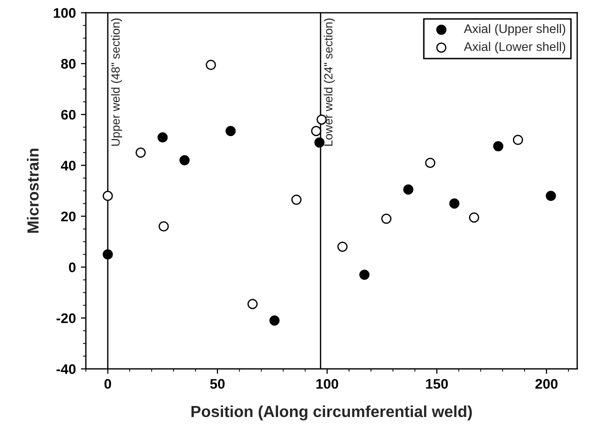  I want to click on y-tick-label: 40, so click(68, 165).